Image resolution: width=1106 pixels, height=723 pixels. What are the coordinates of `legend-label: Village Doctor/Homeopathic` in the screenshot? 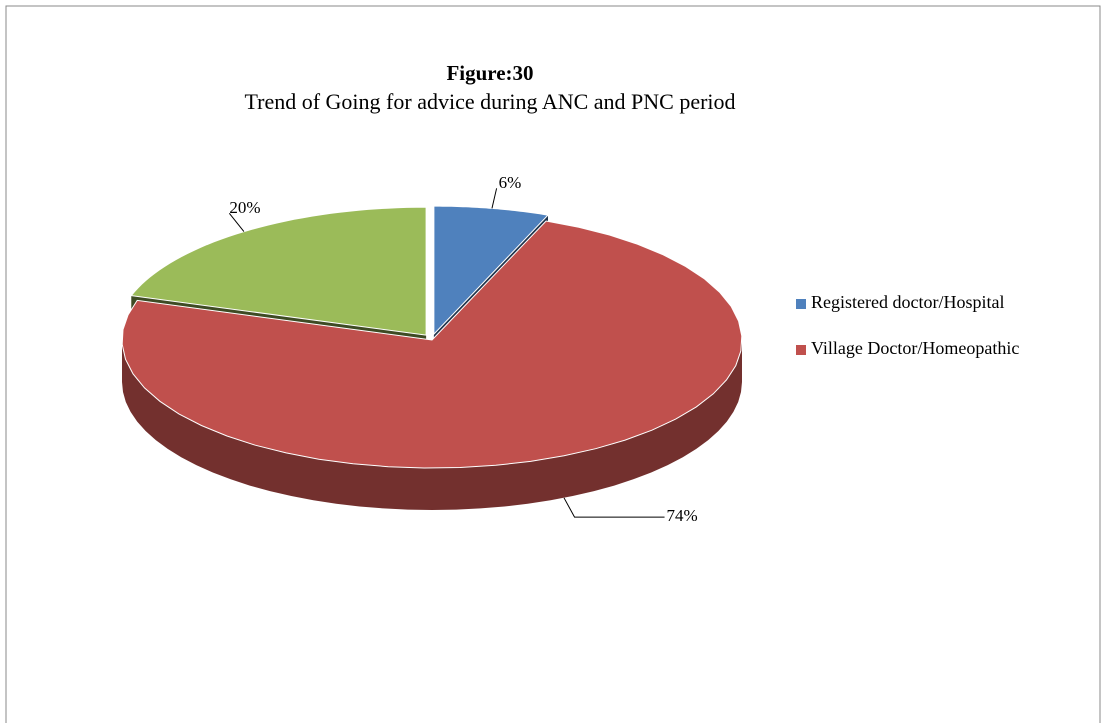 It's located at (915, 348).